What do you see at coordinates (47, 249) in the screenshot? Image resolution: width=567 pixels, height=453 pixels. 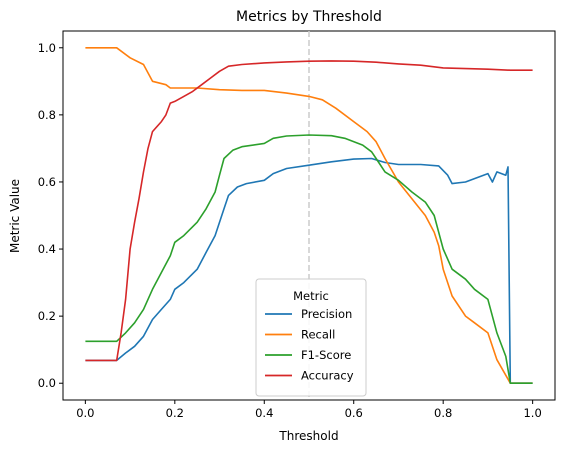 I see `y-tick-label: 0.4` at bounding box center [47, 249].